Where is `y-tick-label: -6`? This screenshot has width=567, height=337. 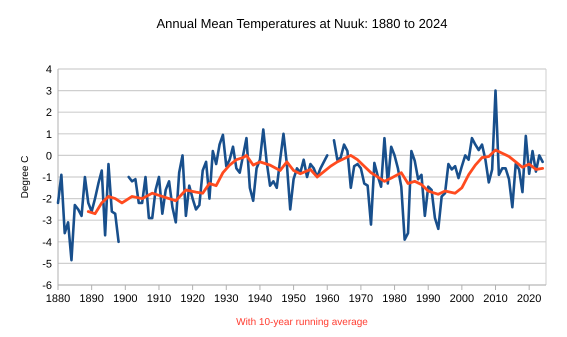
y-tick-label: -6 is located at coordinates (47, 286).